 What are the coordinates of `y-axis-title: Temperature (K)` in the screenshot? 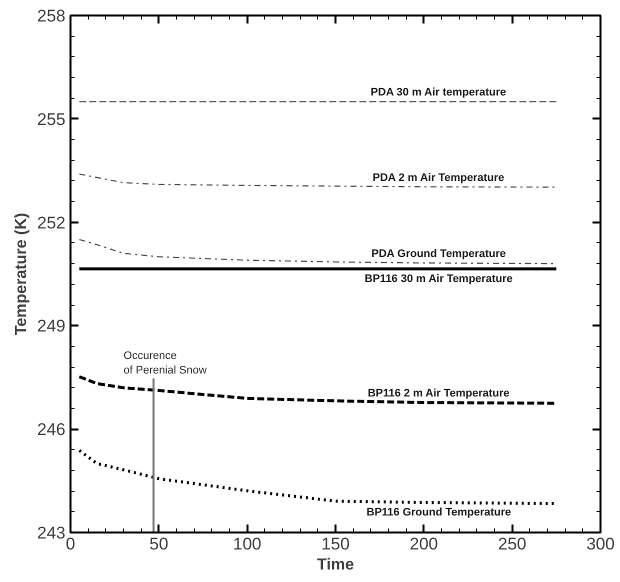 It's located at (21, 274).